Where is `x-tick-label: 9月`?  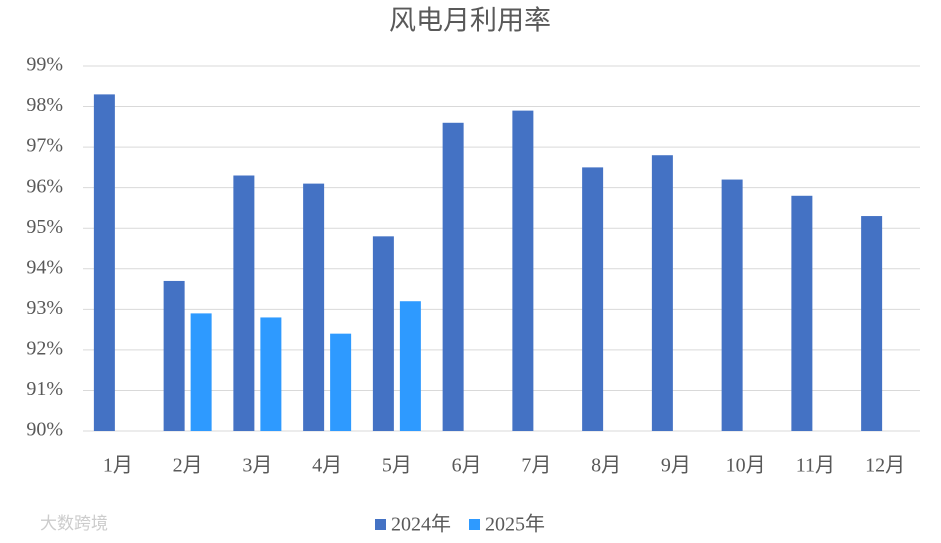
x-tick-label: 9月 is located at coordinates (676, 466).